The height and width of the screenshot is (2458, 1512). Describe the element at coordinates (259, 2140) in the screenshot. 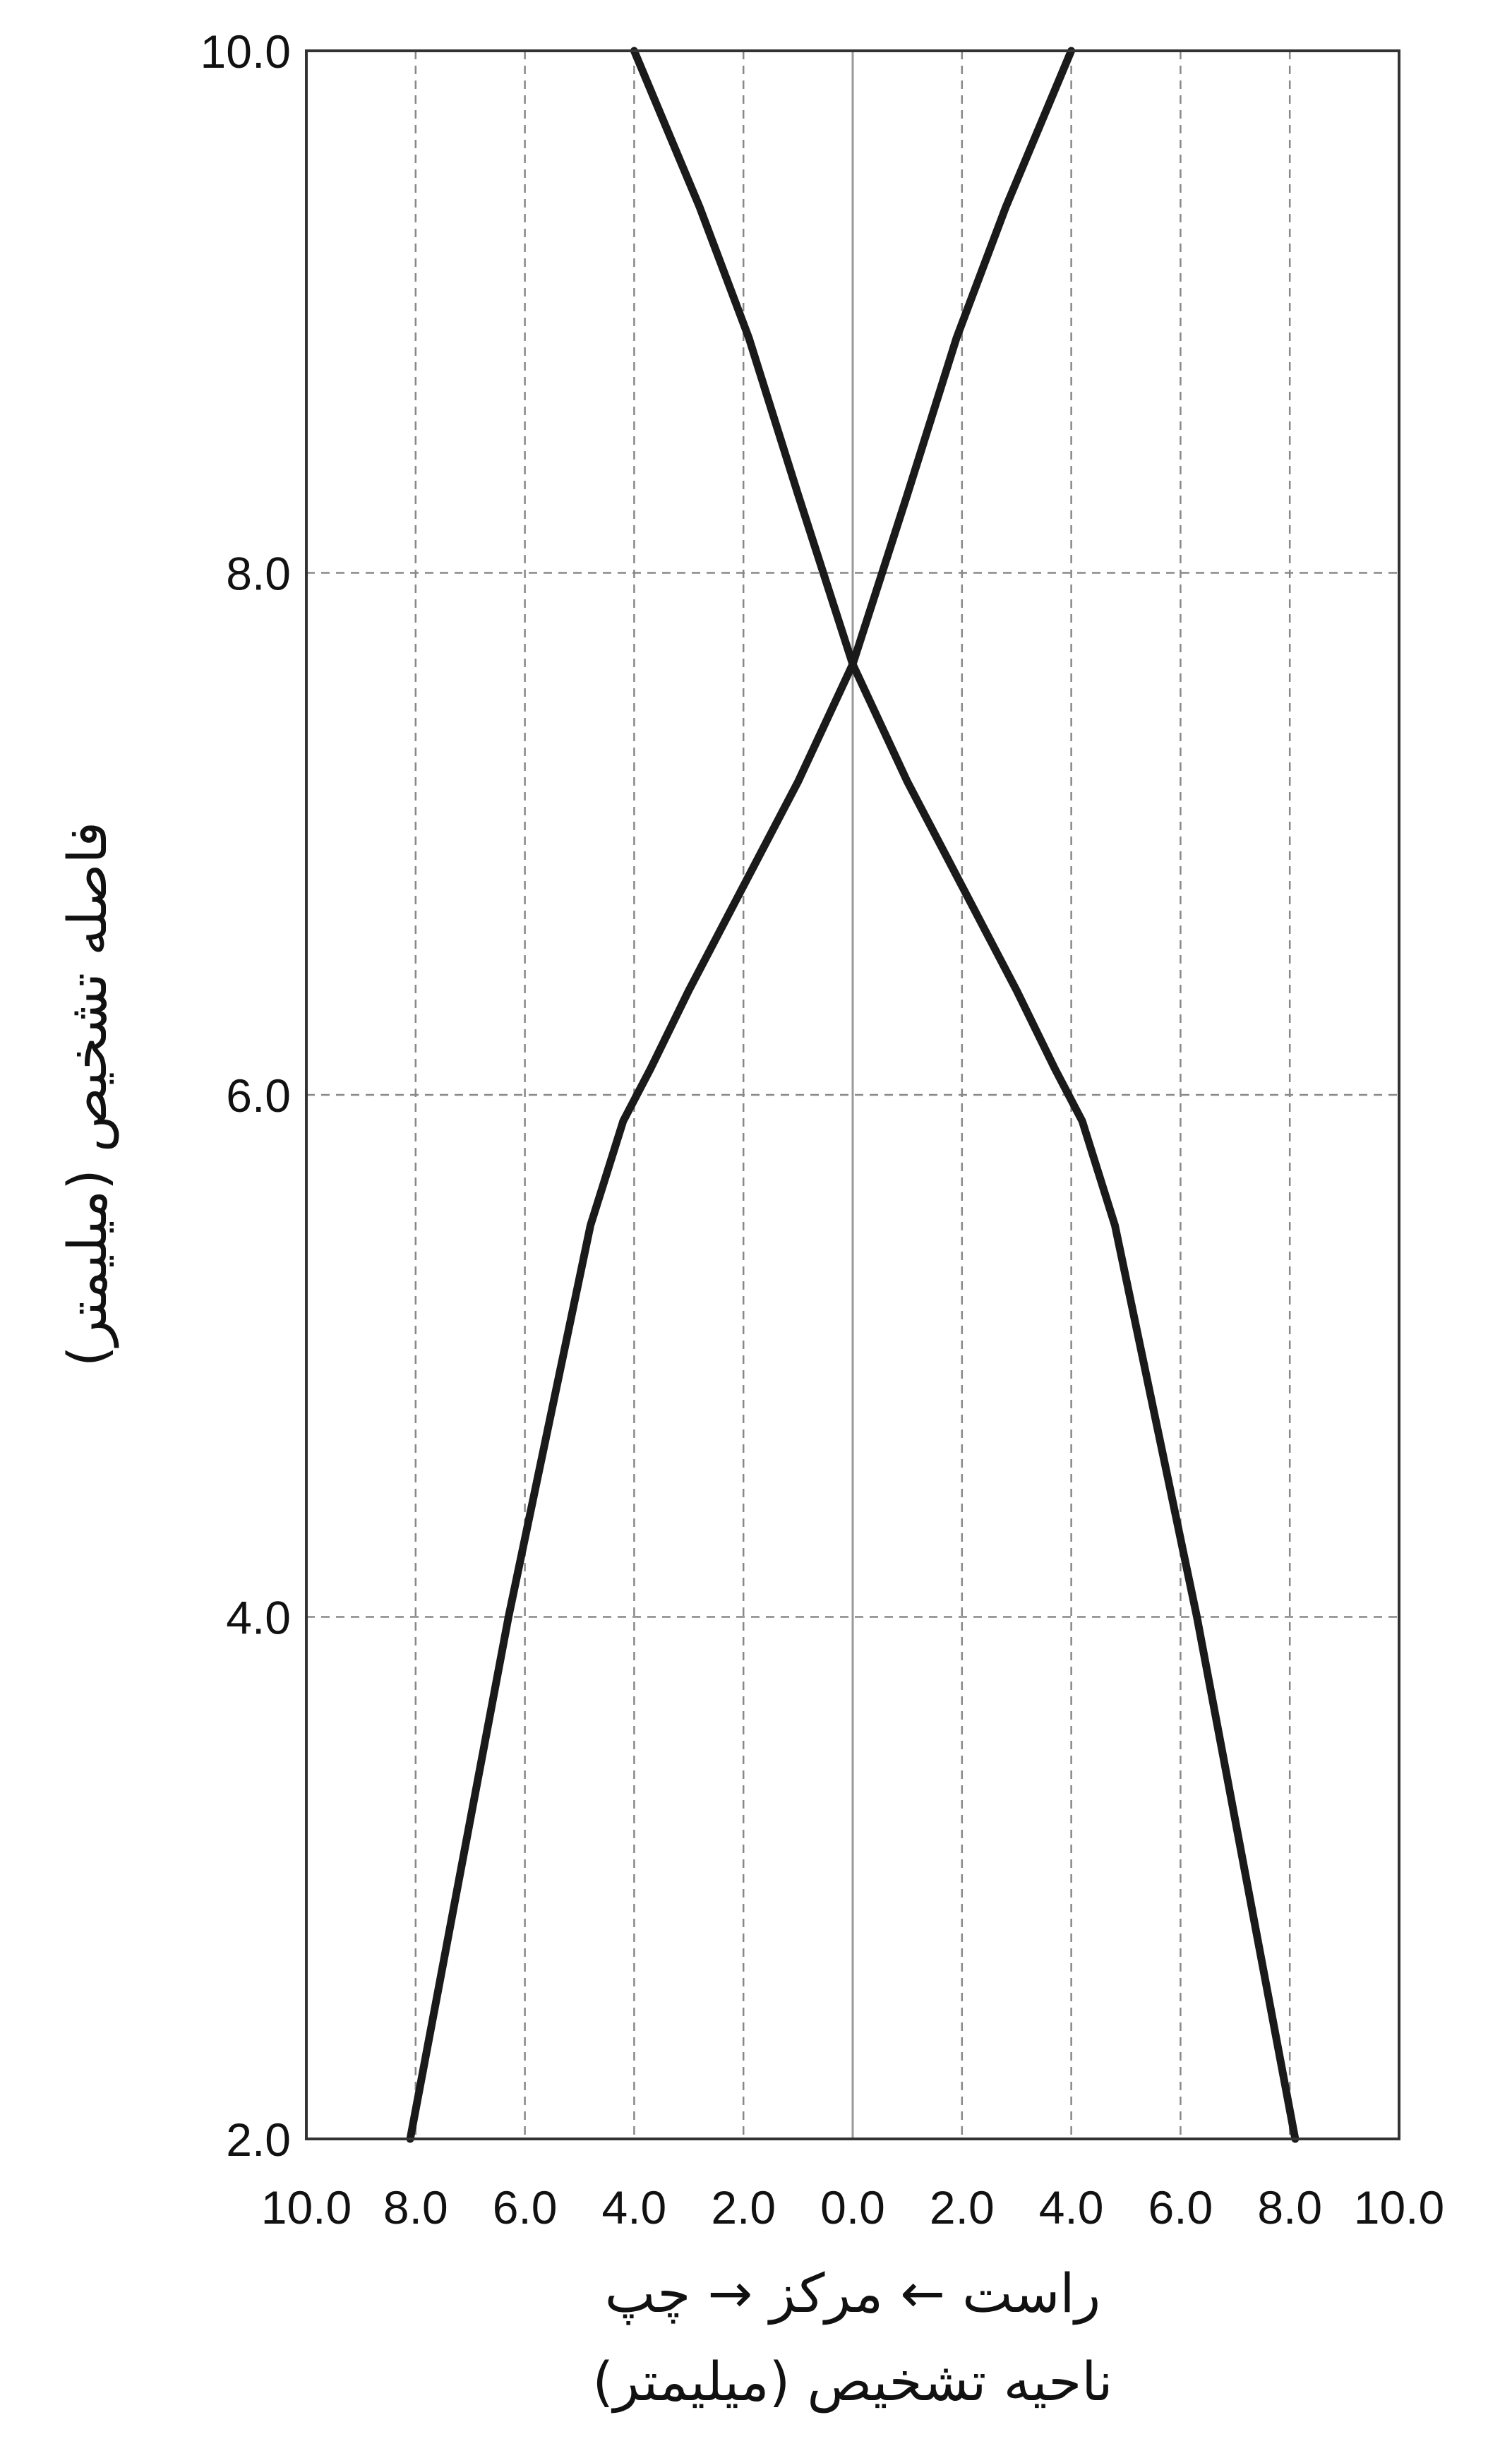

I see `y-tick-label: 2.0` at that location.